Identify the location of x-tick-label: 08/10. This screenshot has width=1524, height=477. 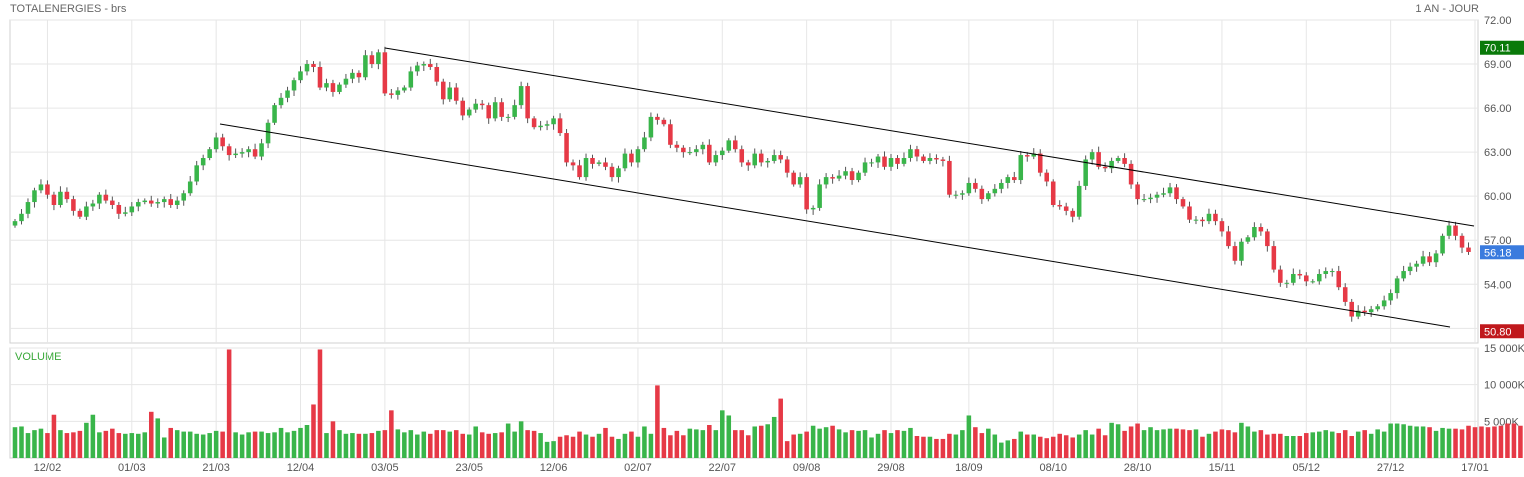
(1053, 468).